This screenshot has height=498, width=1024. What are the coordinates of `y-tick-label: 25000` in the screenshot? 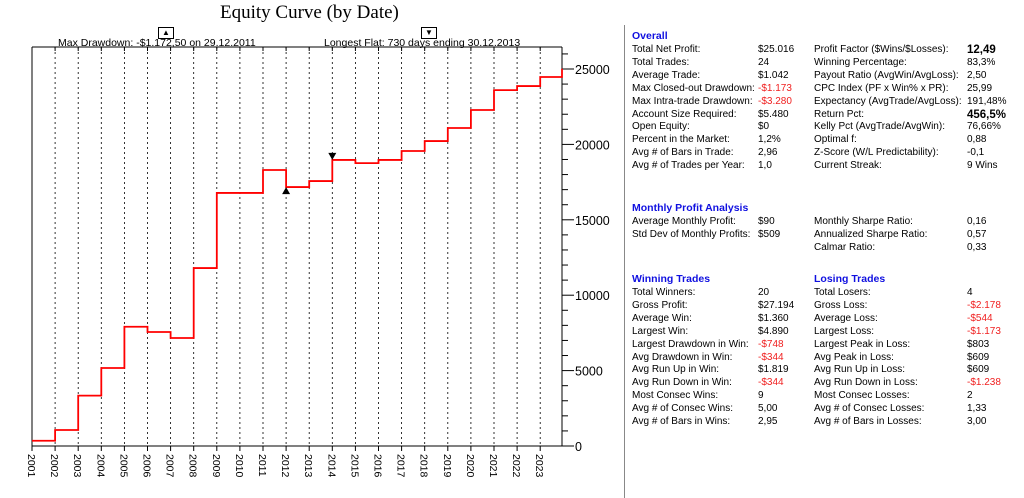 It's located at (592, 70).